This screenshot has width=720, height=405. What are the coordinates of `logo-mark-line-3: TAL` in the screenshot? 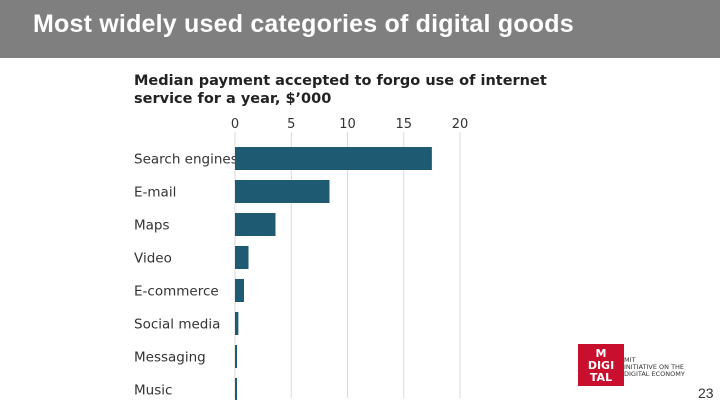 It's located at (601, 377).